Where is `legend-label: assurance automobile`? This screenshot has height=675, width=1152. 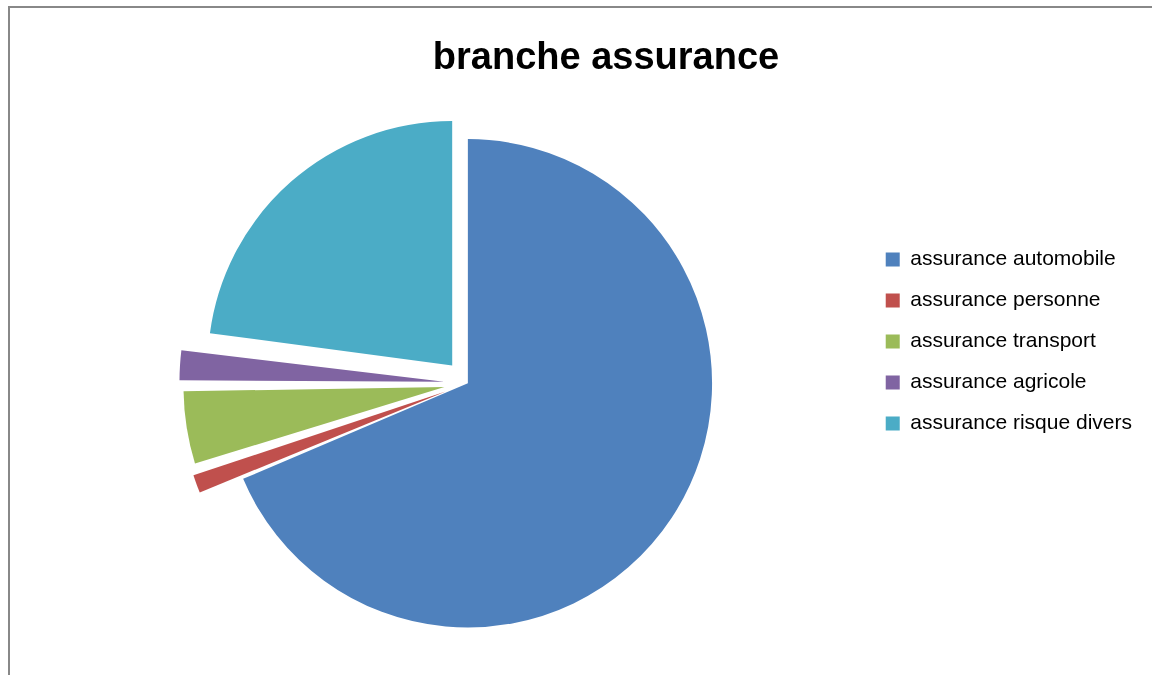
legend-label: assurance automobile is located at coordinates (1013, 258).